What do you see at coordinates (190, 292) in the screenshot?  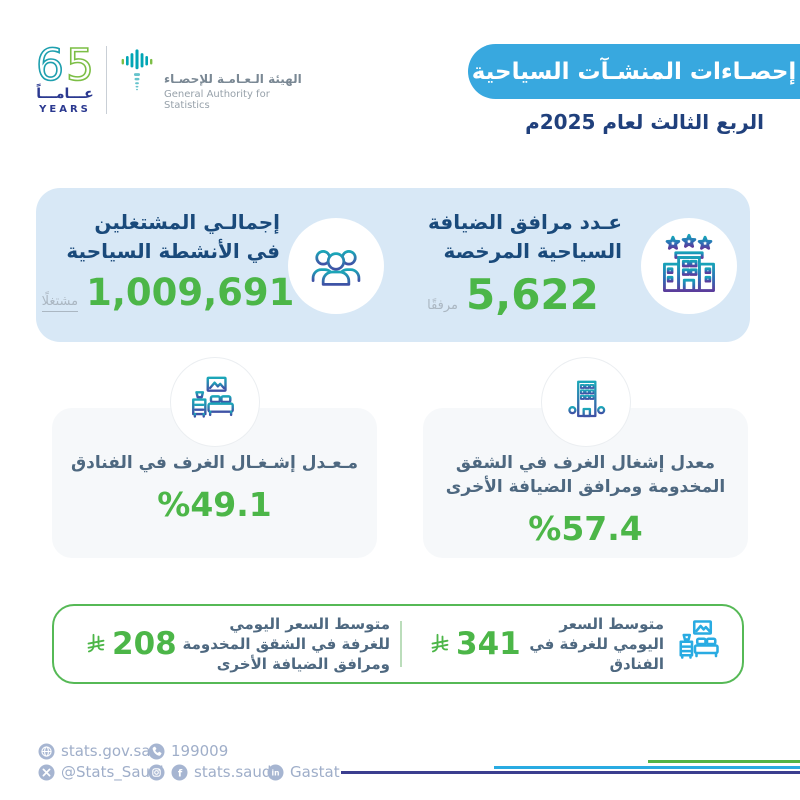 I see `employees-value: 1,009,691` at bounding box center [190, 292].